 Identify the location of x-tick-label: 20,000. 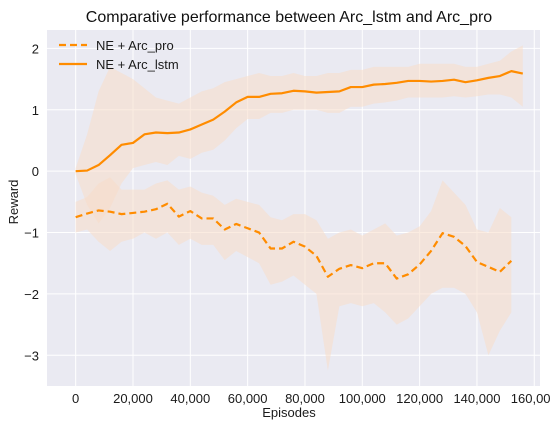
(133, 398).